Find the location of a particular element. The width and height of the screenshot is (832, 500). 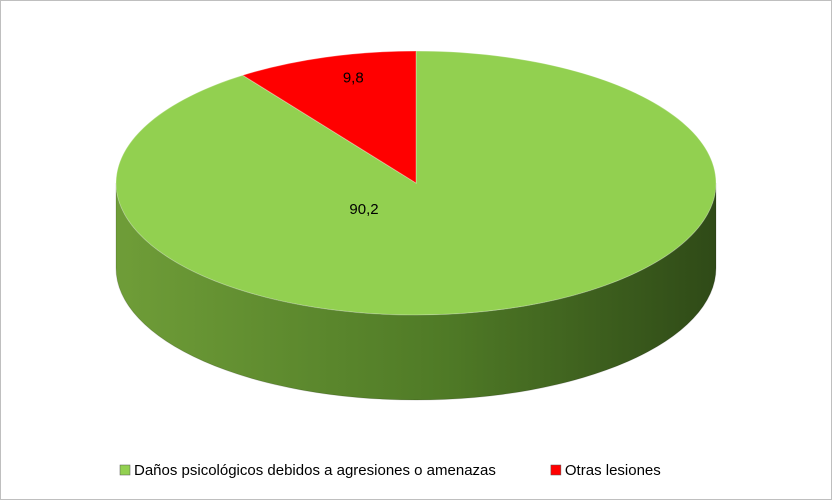

legend-label: Otras lesiones is located at coordinates (613, 470).